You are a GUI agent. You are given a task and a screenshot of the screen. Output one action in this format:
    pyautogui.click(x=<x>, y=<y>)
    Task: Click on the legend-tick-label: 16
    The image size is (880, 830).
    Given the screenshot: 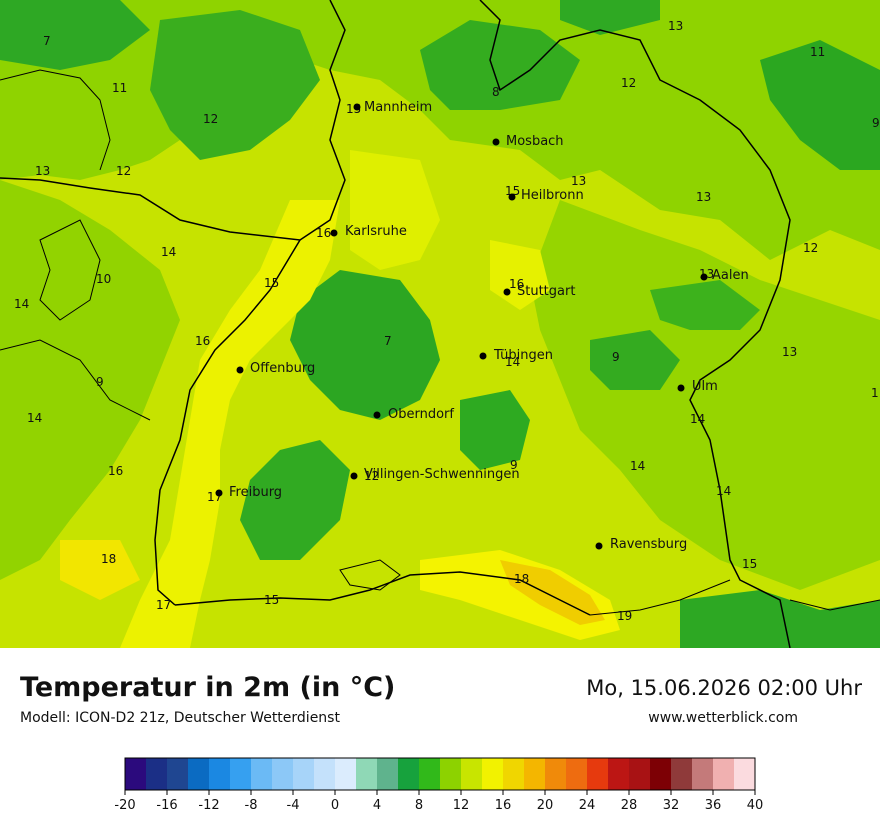 What is the action you would take?
    pyautogui.click(x=503, y=805)
    